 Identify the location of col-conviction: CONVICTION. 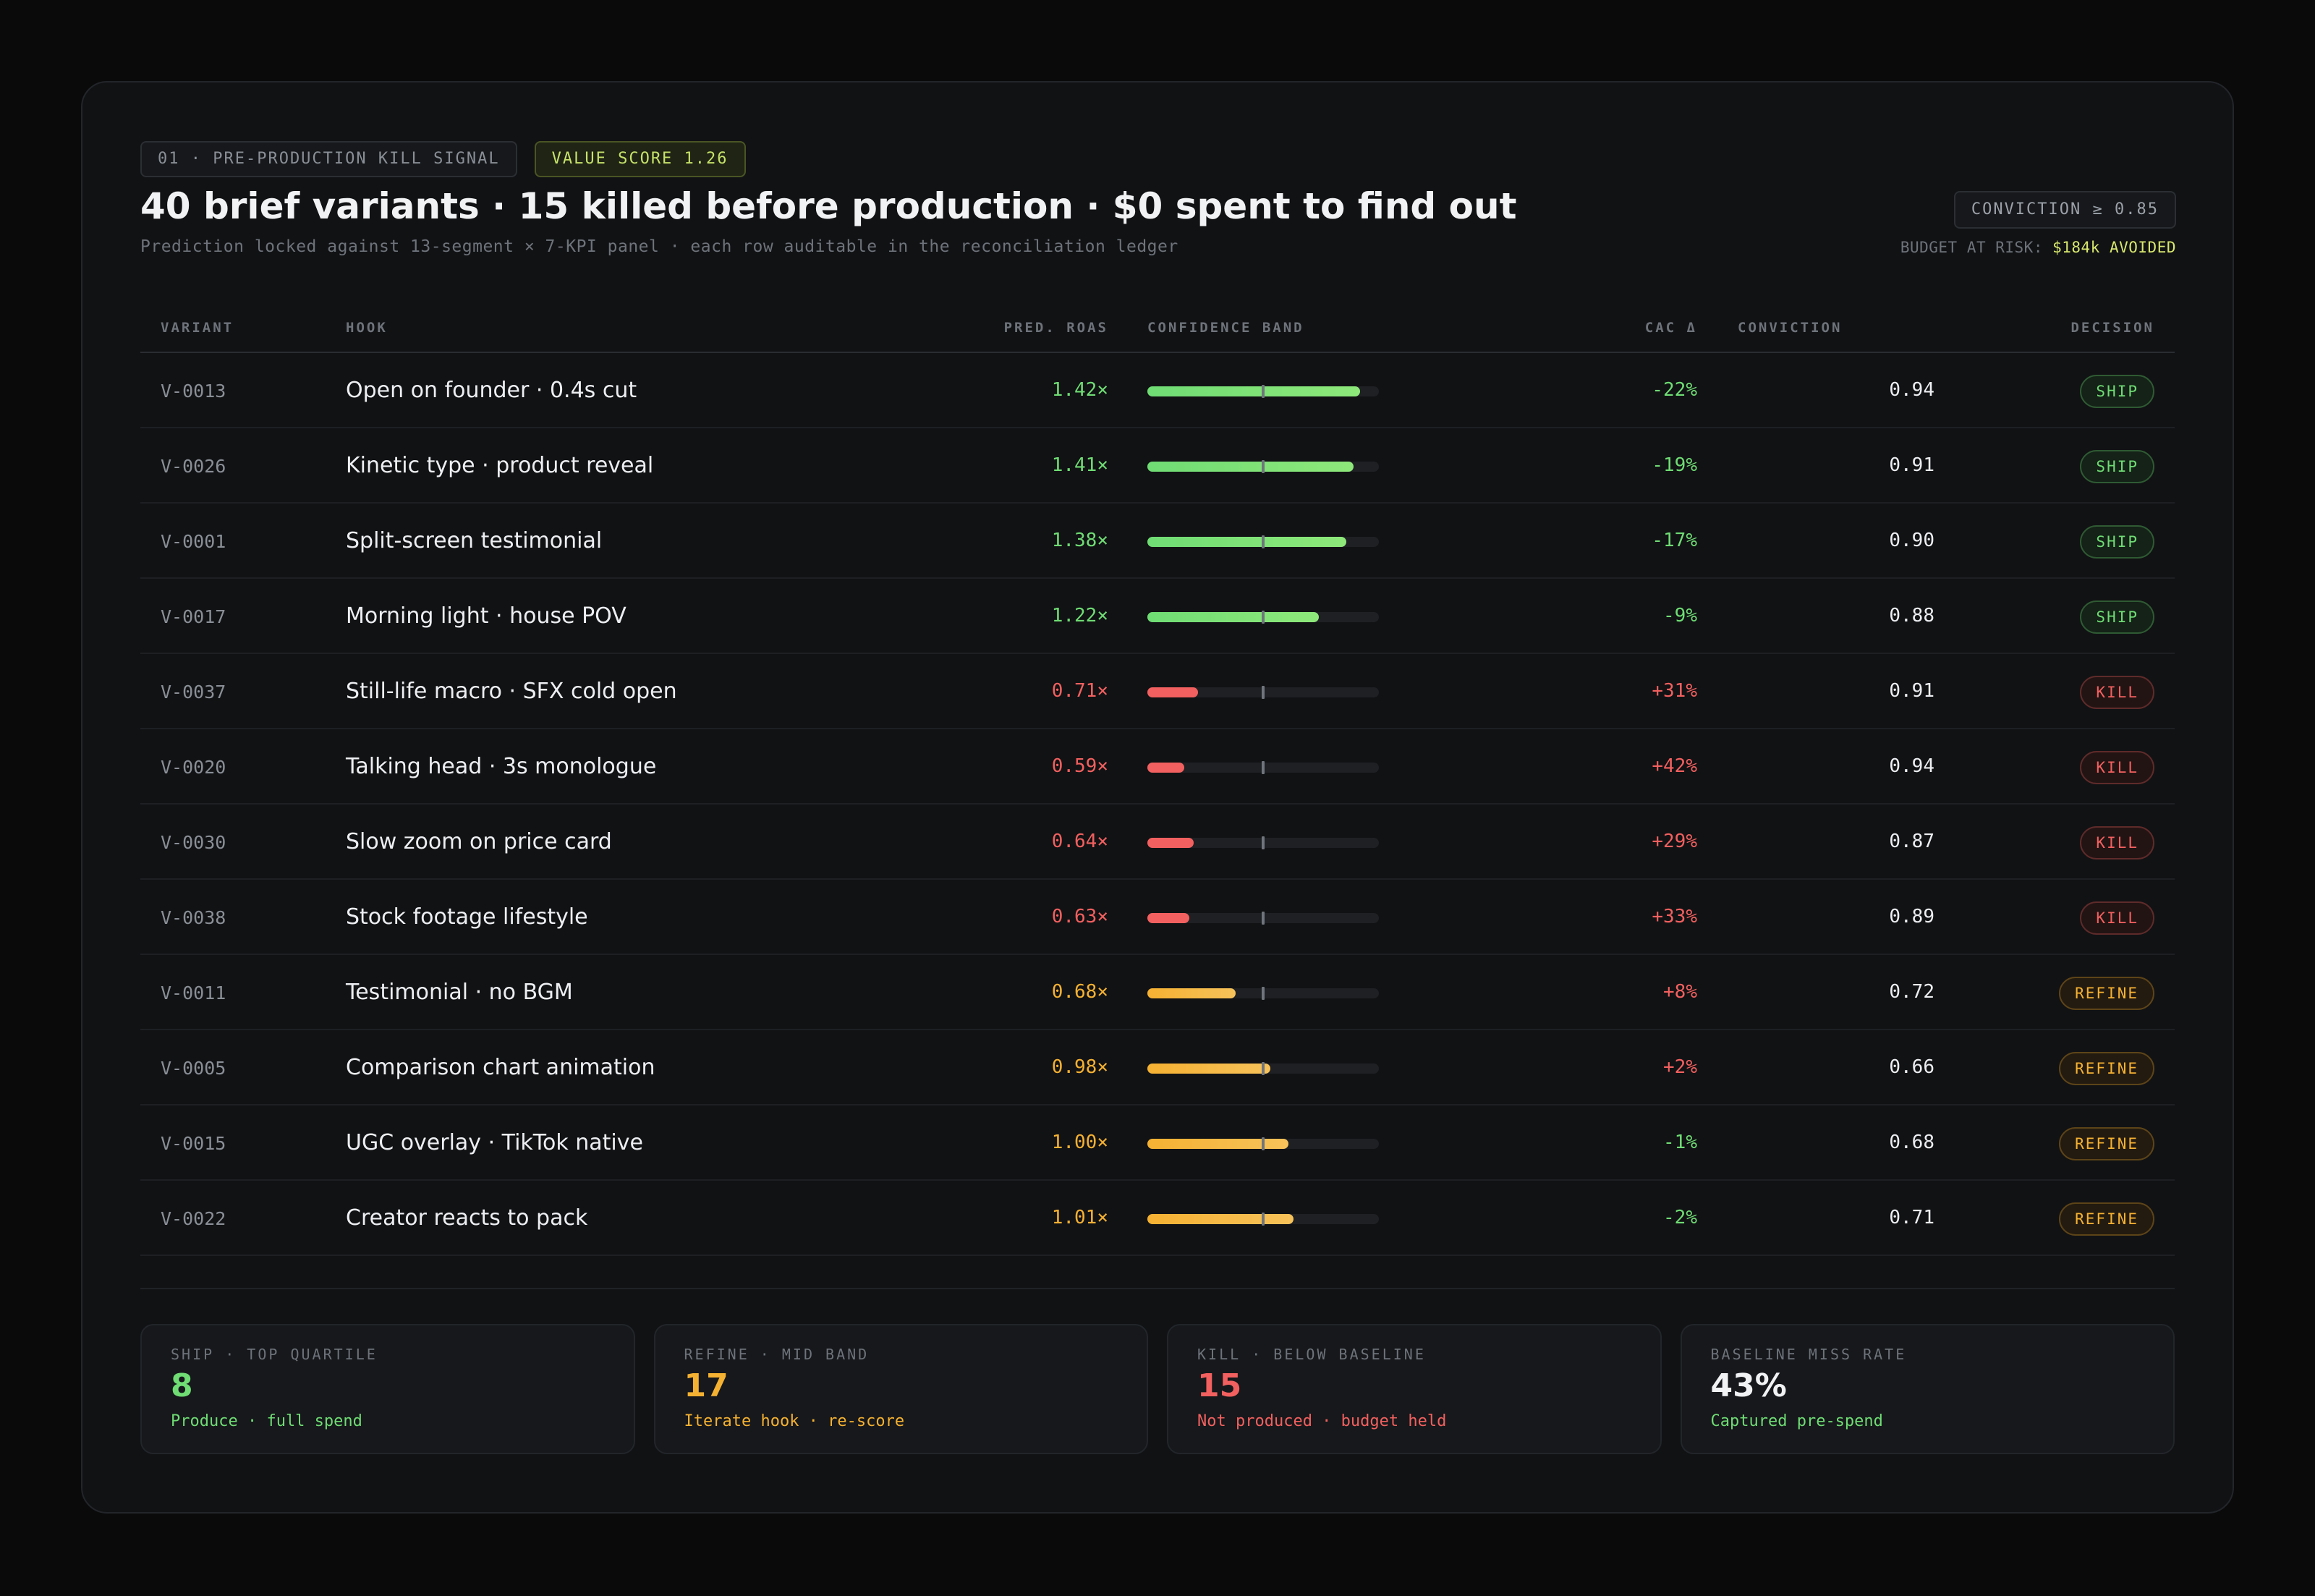
(1790, 328).